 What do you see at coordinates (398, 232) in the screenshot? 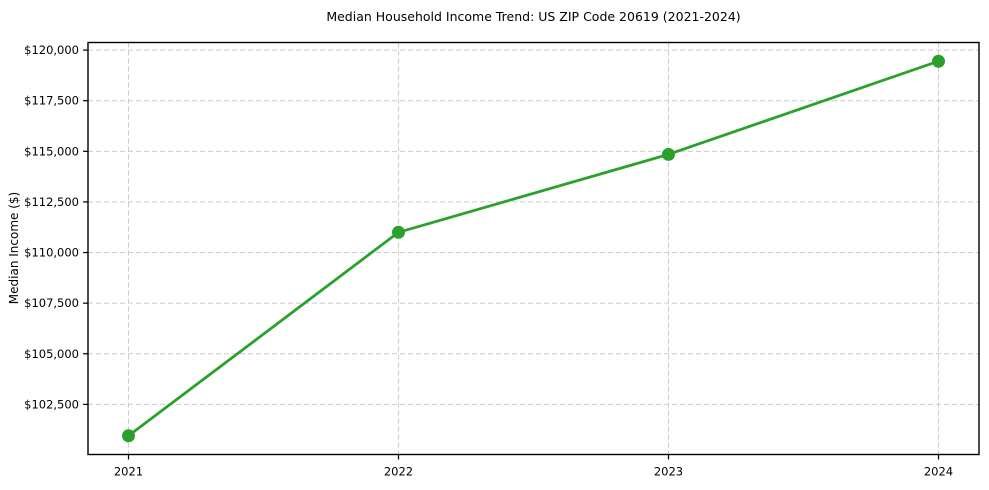
I see `data-point-2022` at bounding box center [398, 232].